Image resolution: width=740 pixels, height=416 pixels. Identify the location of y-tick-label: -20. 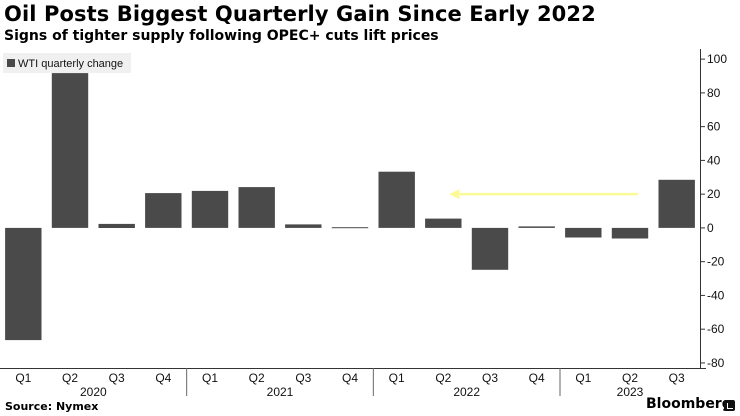
(716, 262).